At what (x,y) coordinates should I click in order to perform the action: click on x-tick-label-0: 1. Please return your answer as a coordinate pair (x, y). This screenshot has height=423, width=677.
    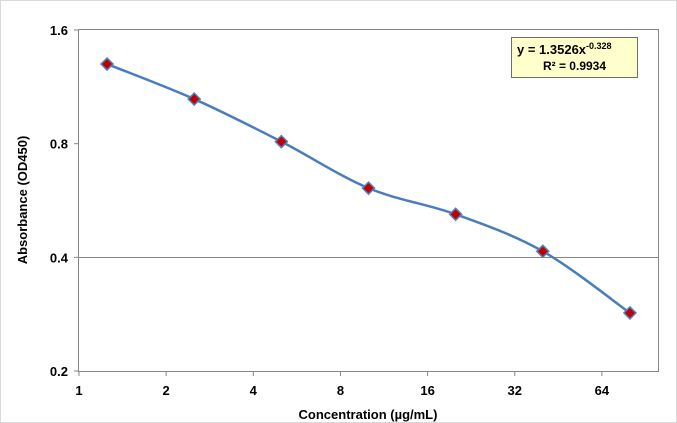
    Looking at the image, I should click on (78, 390).